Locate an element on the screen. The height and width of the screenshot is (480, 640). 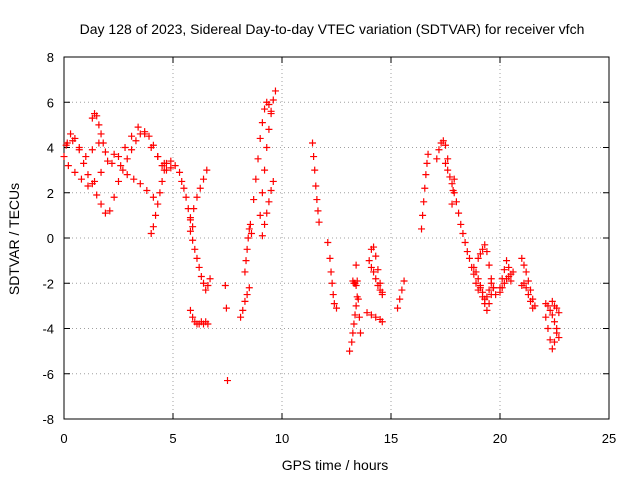
series-arc-k is located at coordinates (245, 302).